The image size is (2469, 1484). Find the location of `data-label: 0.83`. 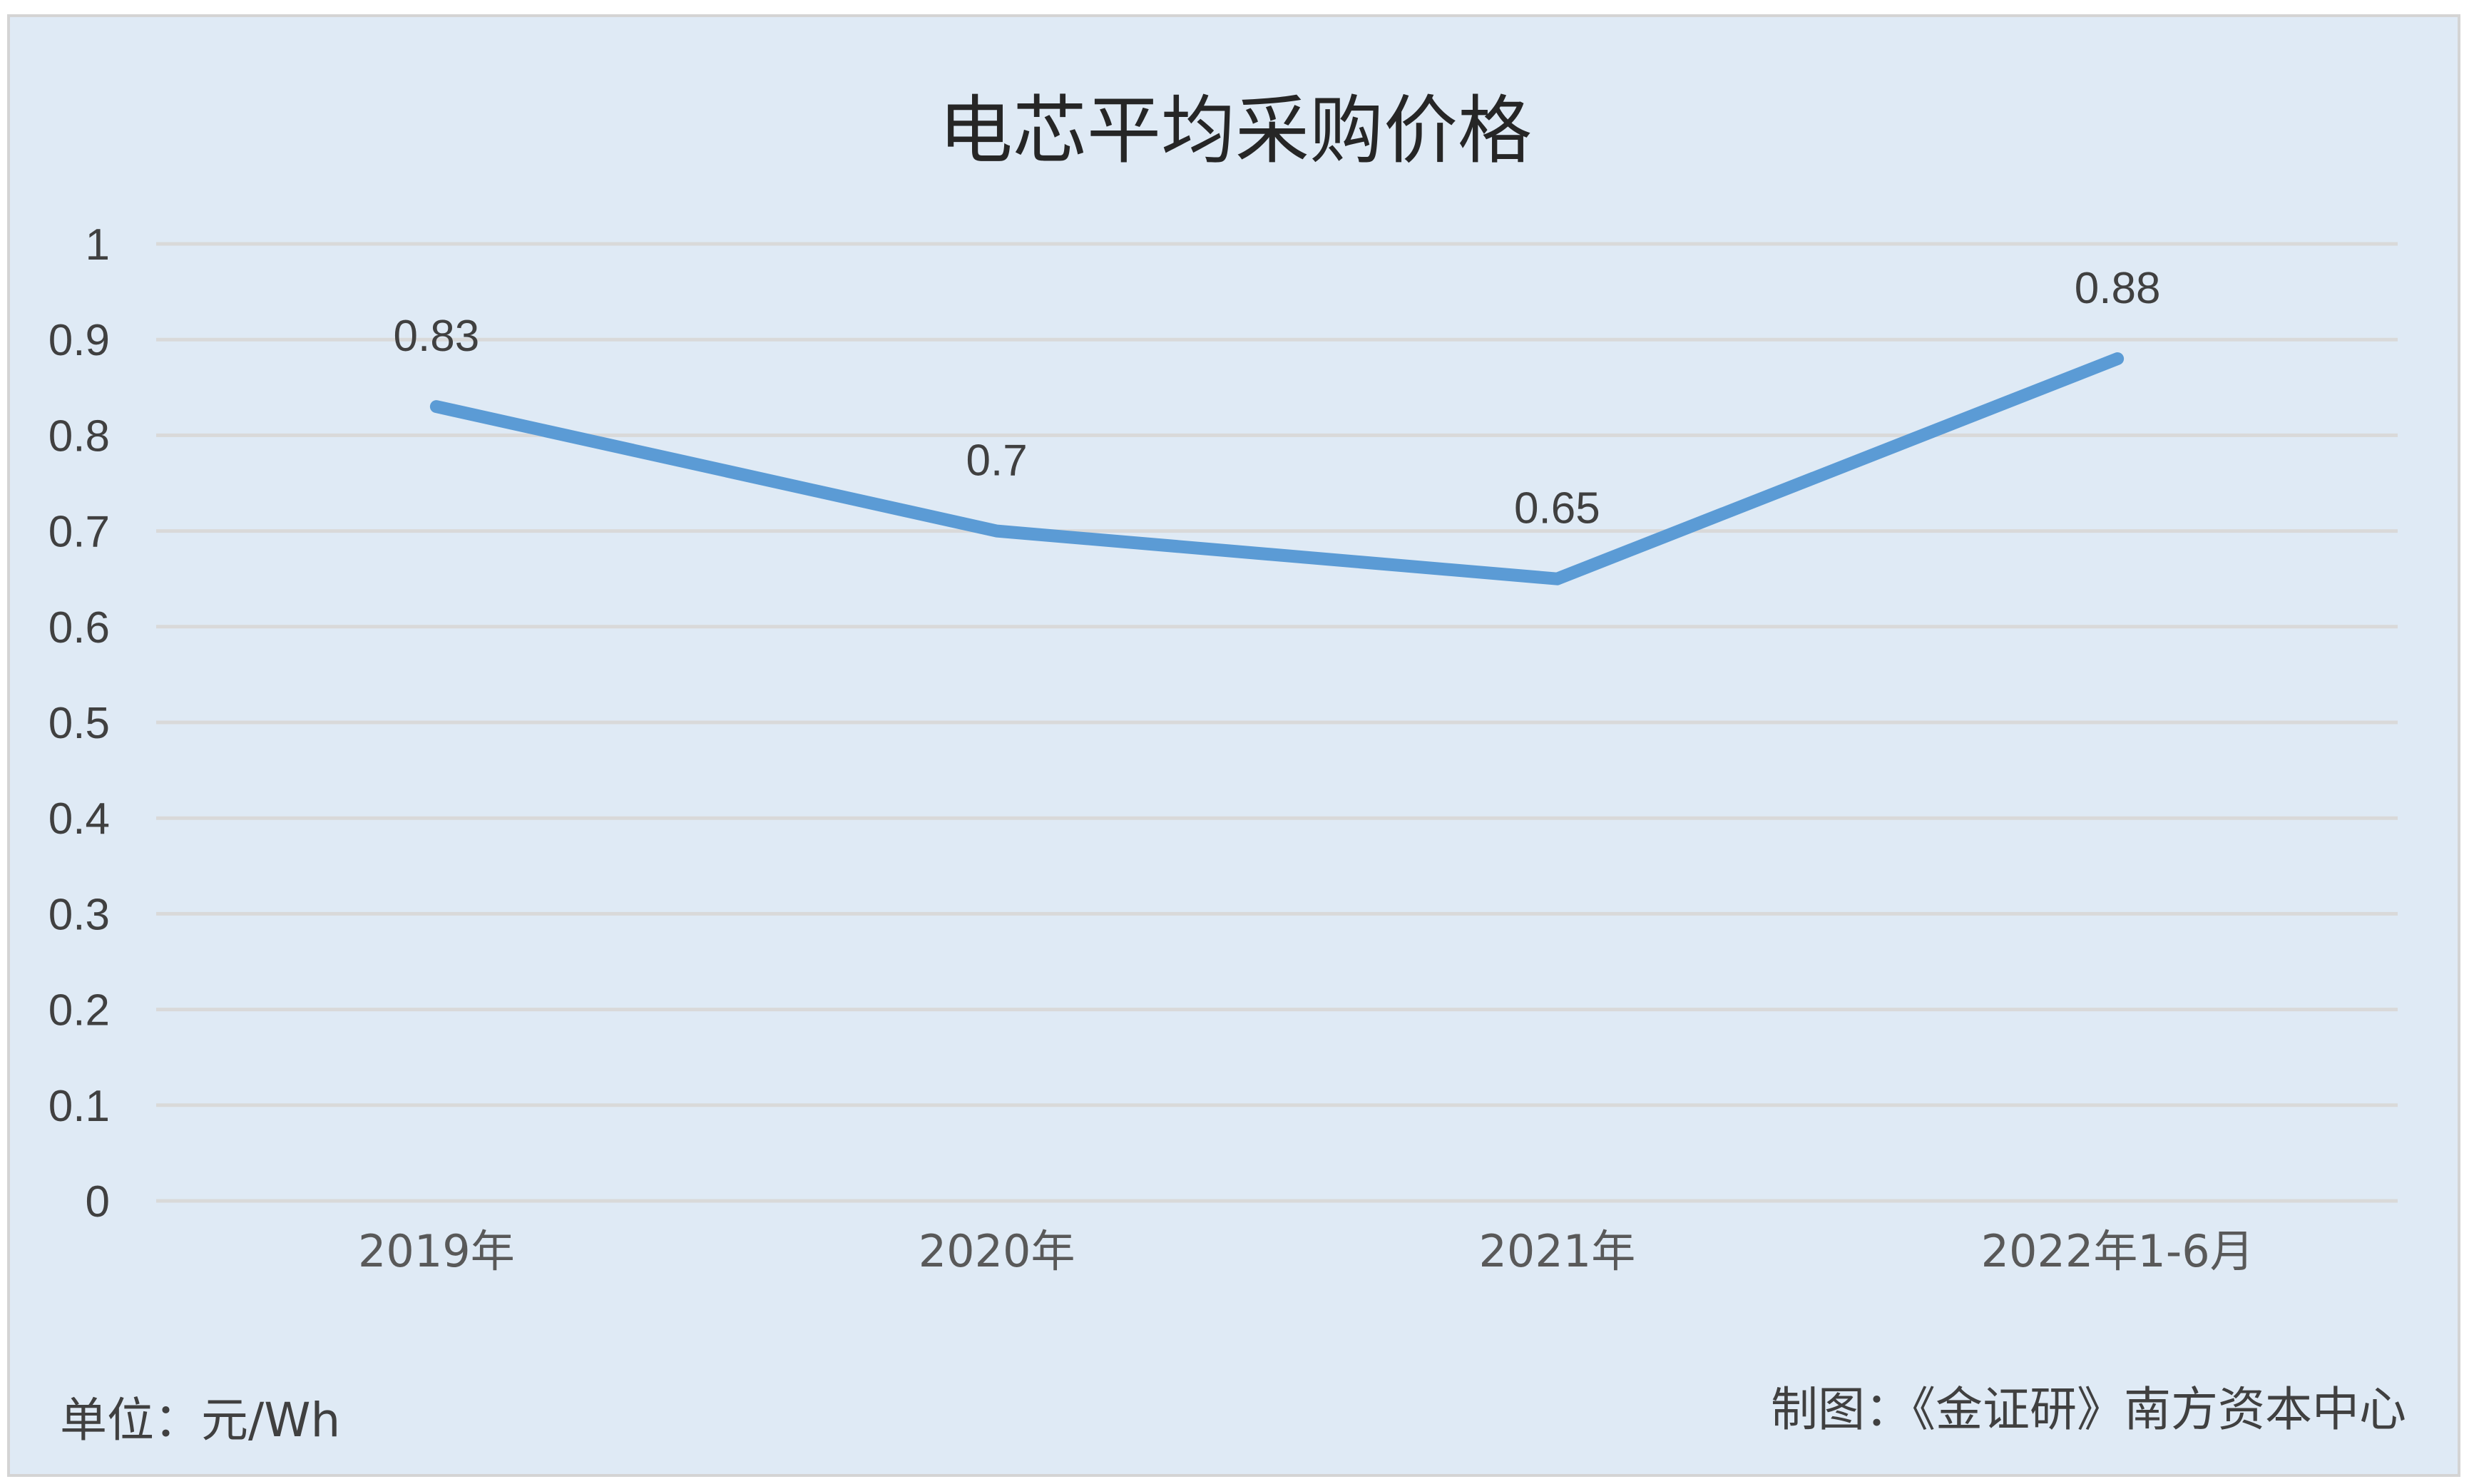

data-label: 0.83 is located at coordinates (437, 336).